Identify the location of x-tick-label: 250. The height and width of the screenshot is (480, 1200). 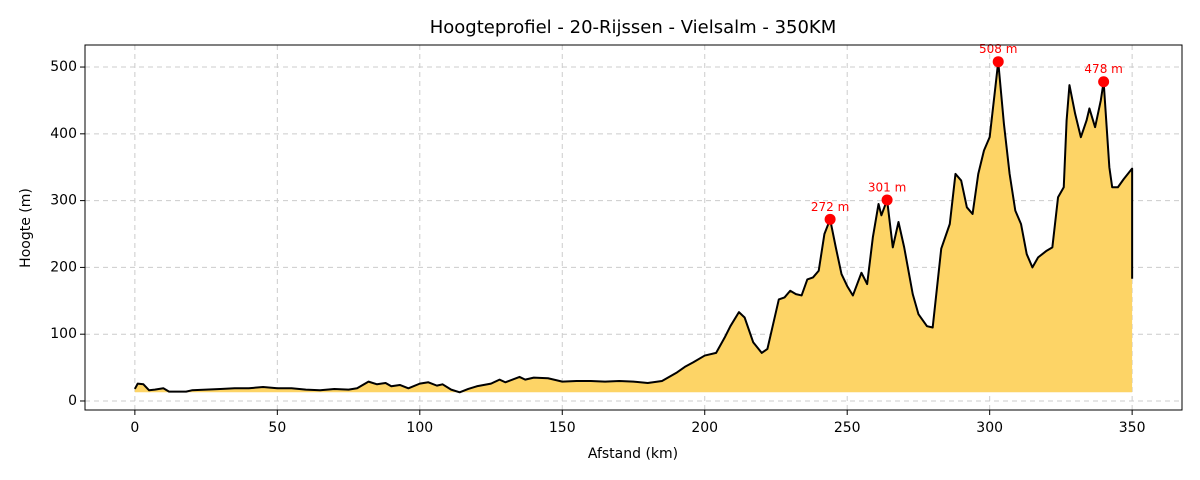
(847, 428).